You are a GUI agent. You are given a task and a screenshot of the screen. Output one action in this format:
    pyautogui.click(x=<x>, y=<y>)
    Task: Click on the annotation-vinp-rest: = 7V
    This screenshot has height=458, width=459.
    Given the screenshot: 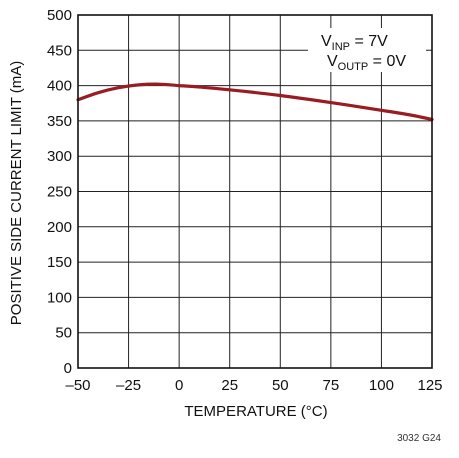 What is the action you would take?
    pyautogui.click(x=369, y=41)
    